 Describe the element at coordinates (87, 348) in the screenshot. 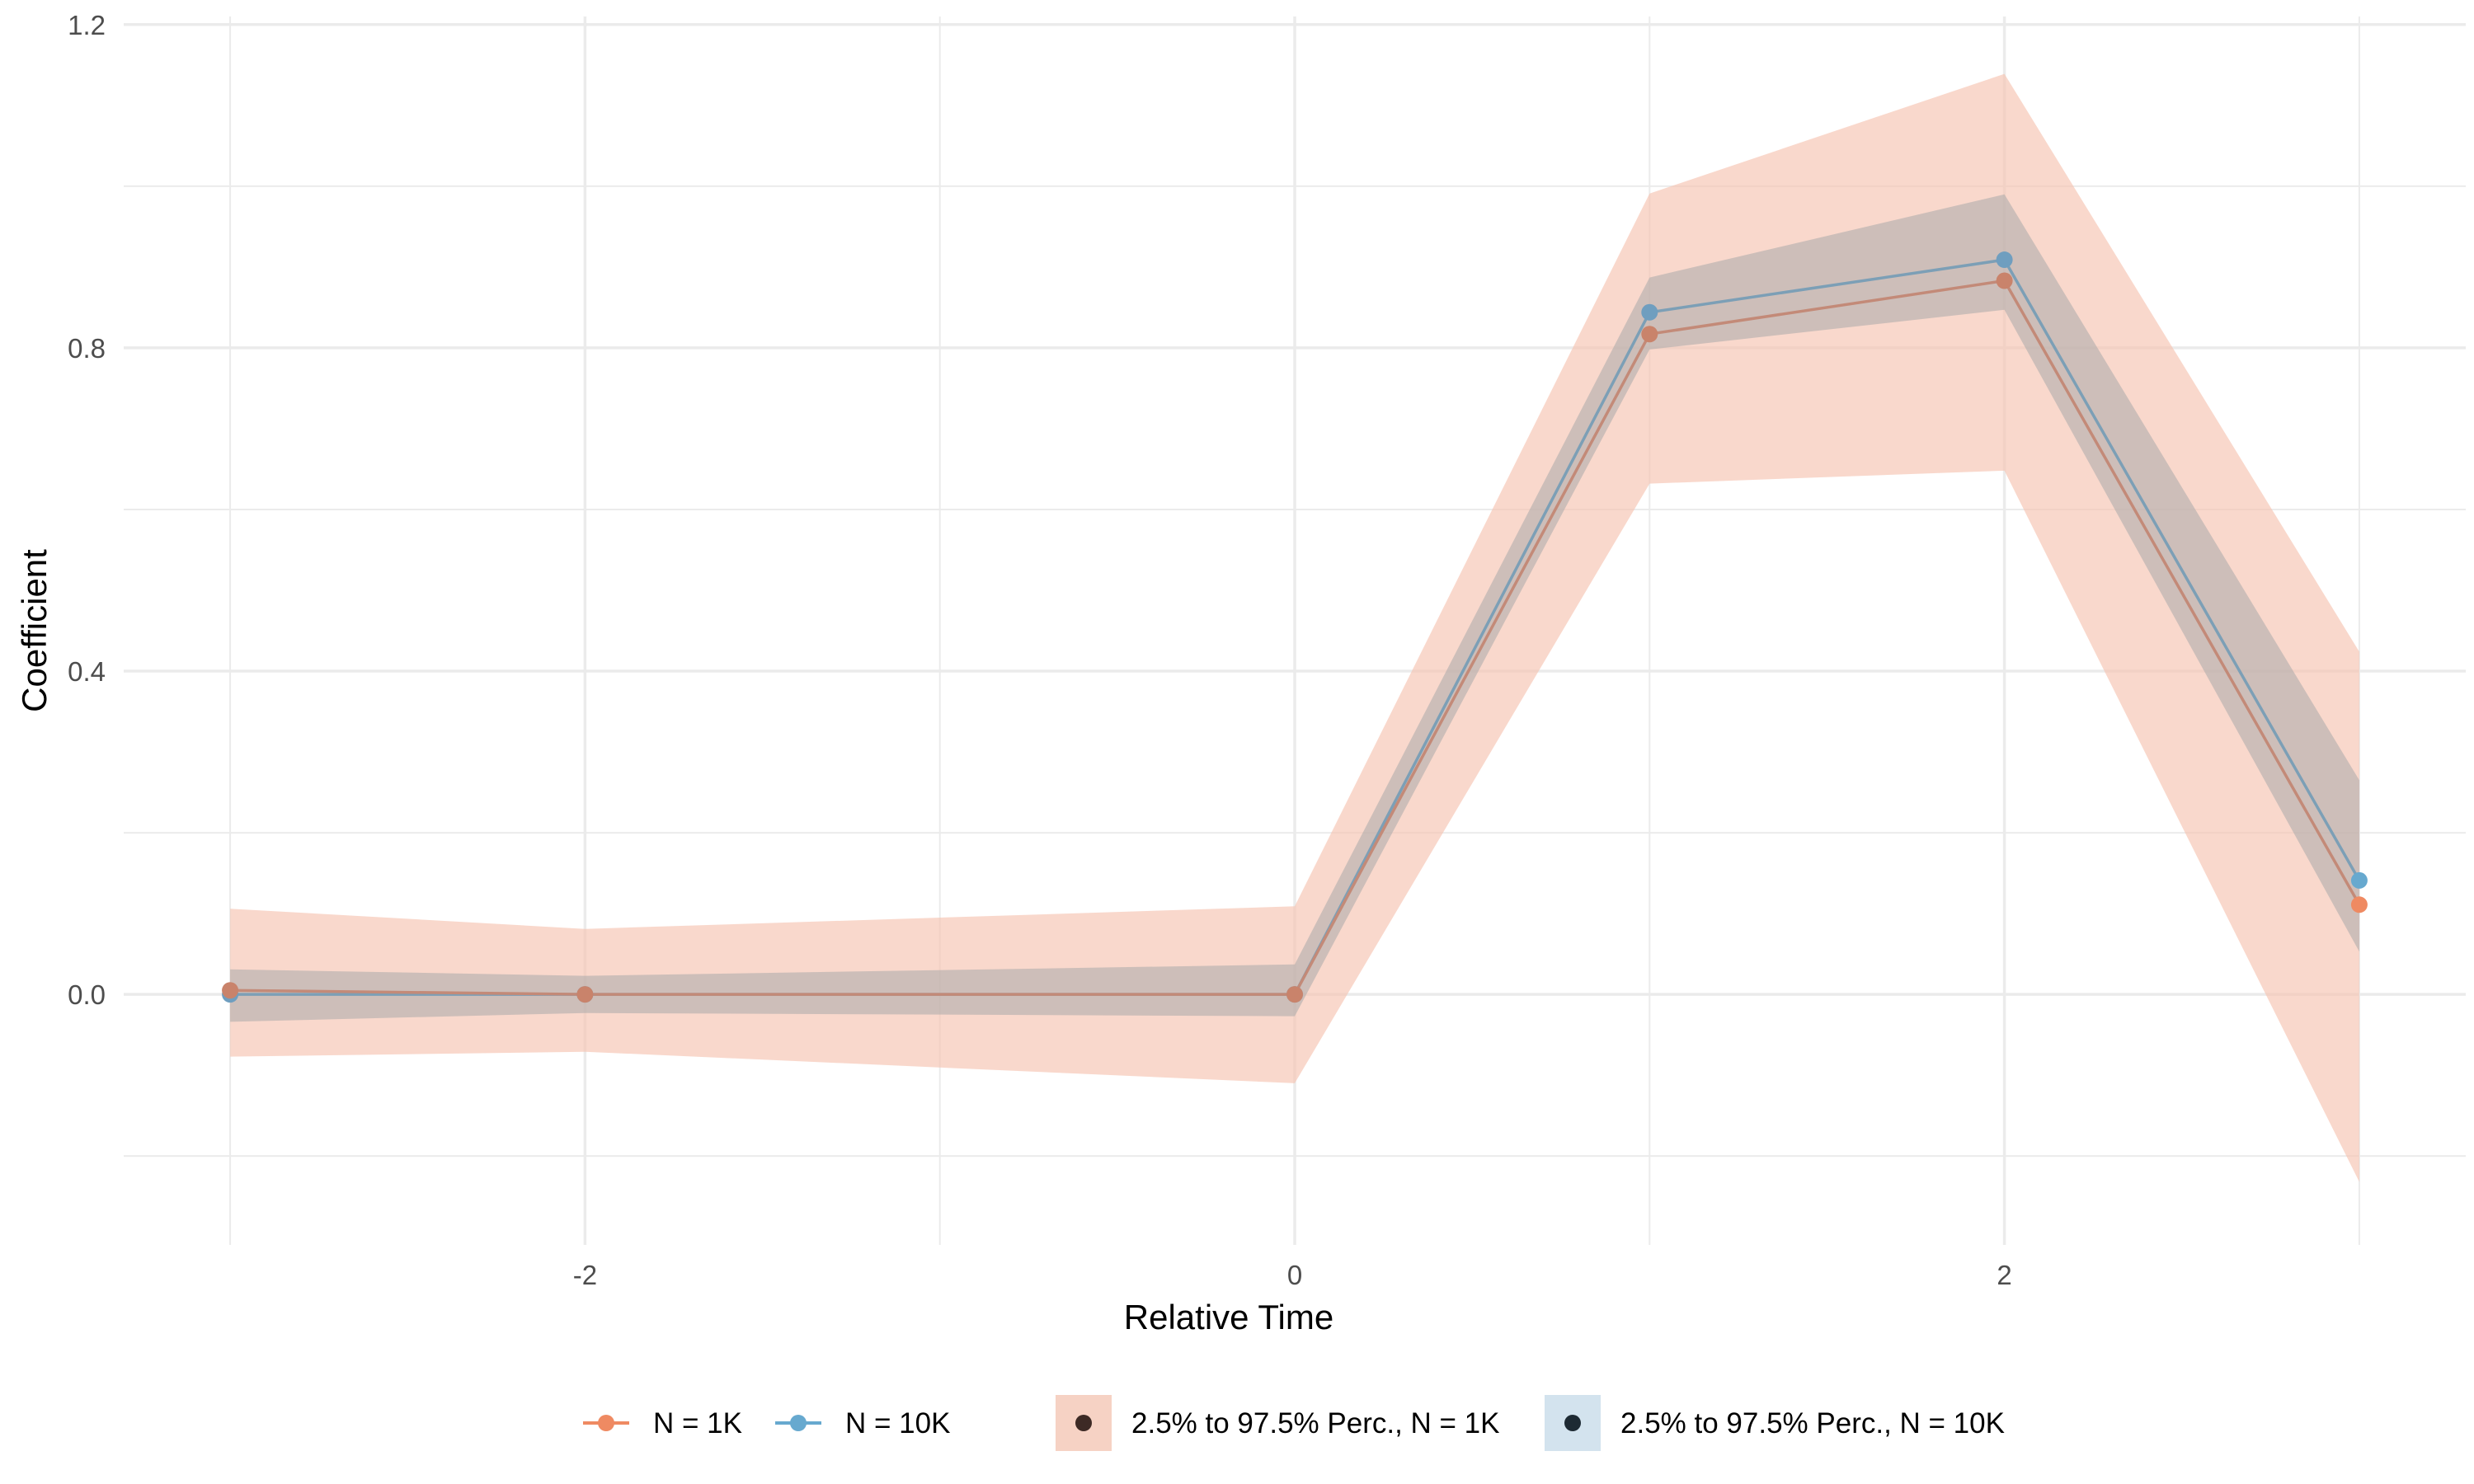

I see `y-tick-label: 0.8` at that location.